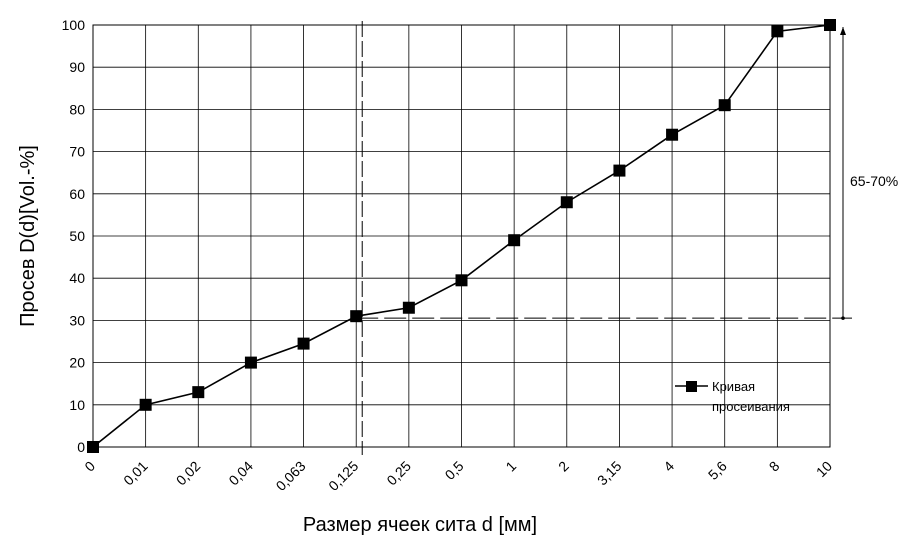 Image resolution: width=912 pixels, height=545 pixels. I want to click on y-tick-label: 90, so click(77, 67).